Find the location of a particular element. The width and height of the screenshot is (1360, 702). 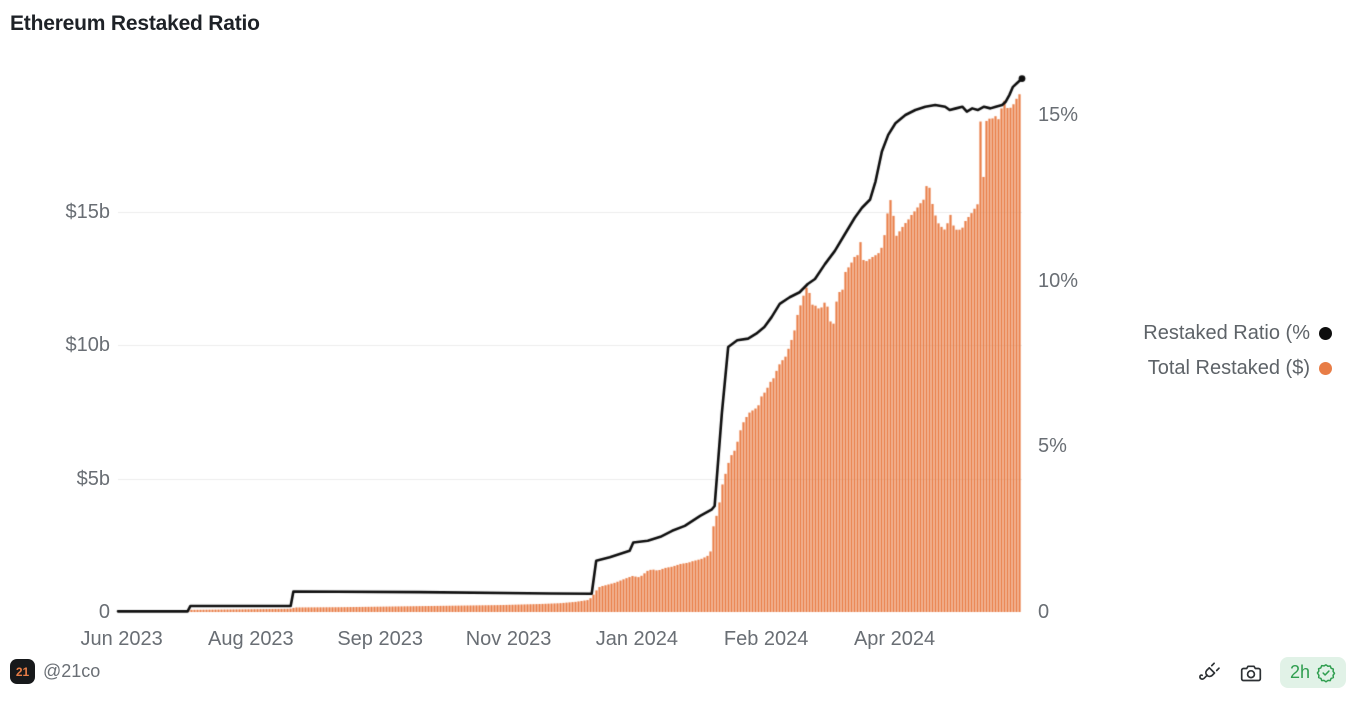

right-axis-tick: 15% is located at coordinates (1058, 115).